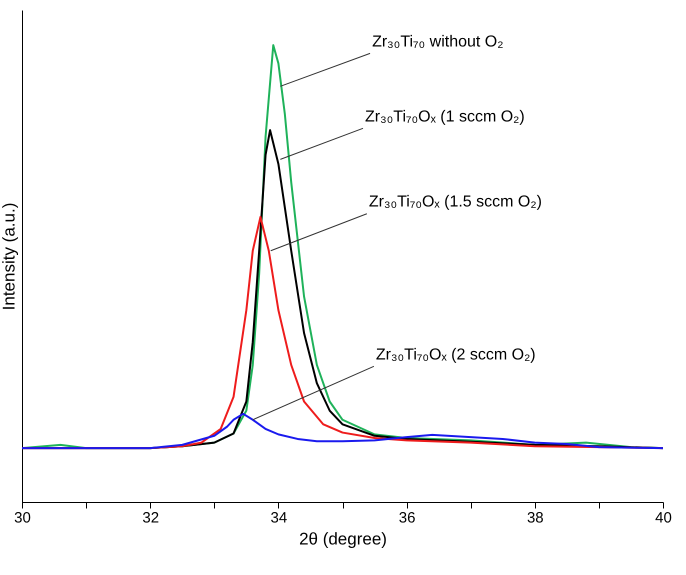  I want to click on x-tick-label: 30, so click(22, 518).